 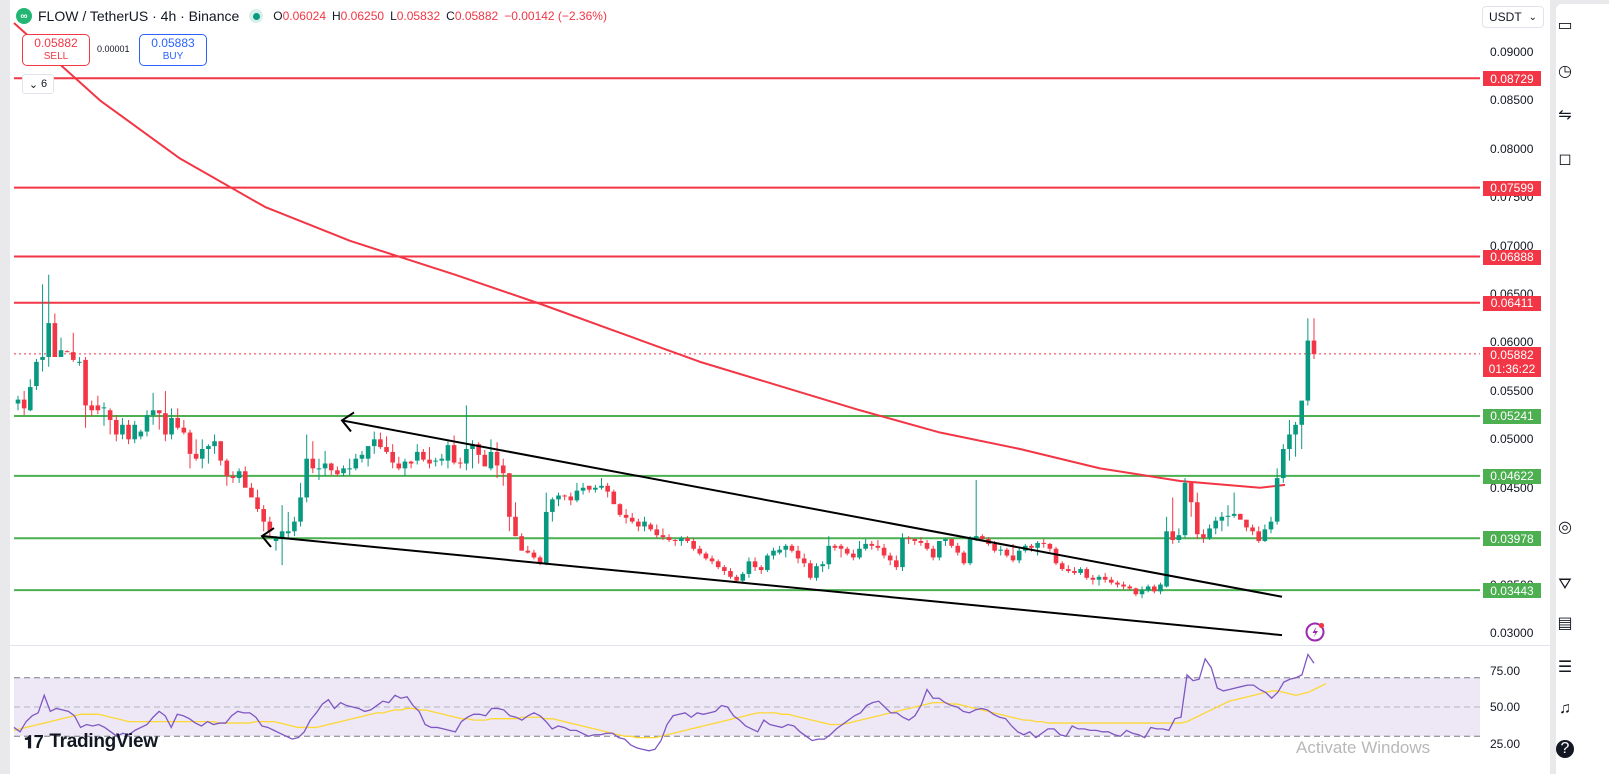 What do you see at coordinates (1512, 342) in the screenshot?
I see `price-tick: 0.06000` at bounding box center [1512, 342].